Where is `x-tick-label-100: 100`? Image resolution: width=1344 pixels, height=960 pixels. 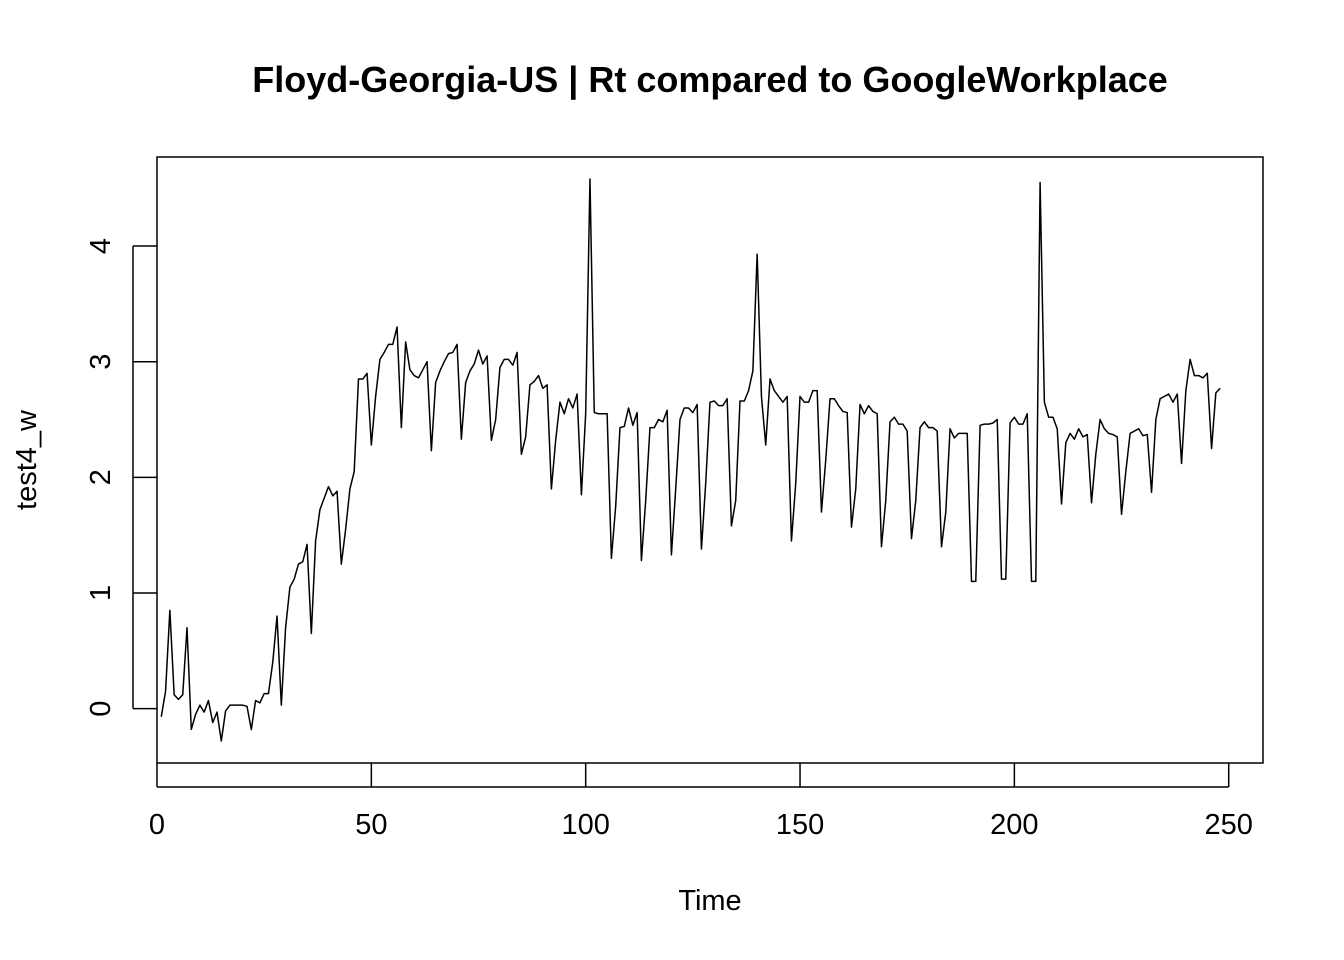
x-tick-label-100: 100 is located at coordinates (585, 825).